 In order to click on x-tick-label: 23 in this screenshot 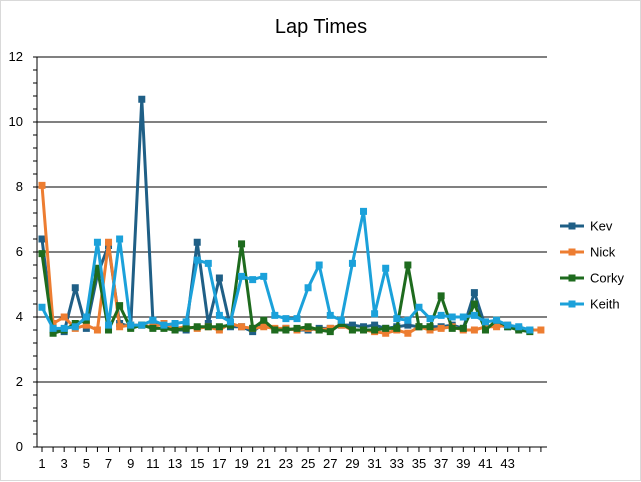, I will do `click(286, 463)`.